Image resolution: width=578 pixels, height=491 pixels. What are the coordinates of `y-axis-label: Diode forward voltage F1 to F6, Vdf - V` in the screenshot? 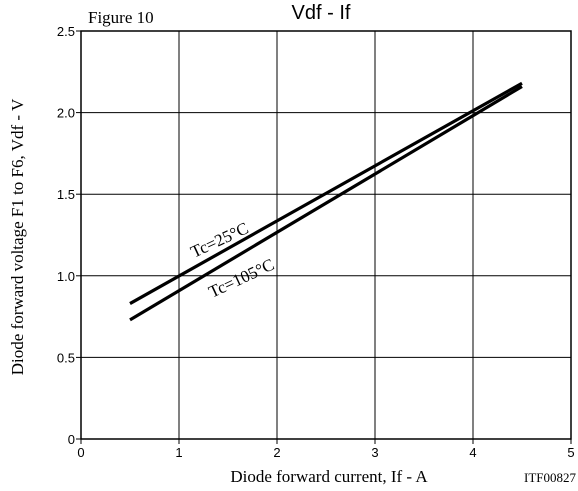 It's located at (17, 236).